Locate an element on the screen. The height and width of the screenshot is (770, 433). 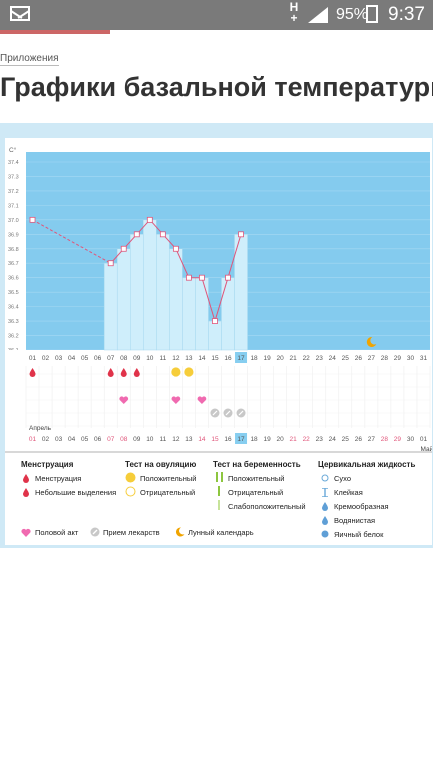
legend-ovulation-title: Тест на овуляцию is located at coordinates (161, 464).